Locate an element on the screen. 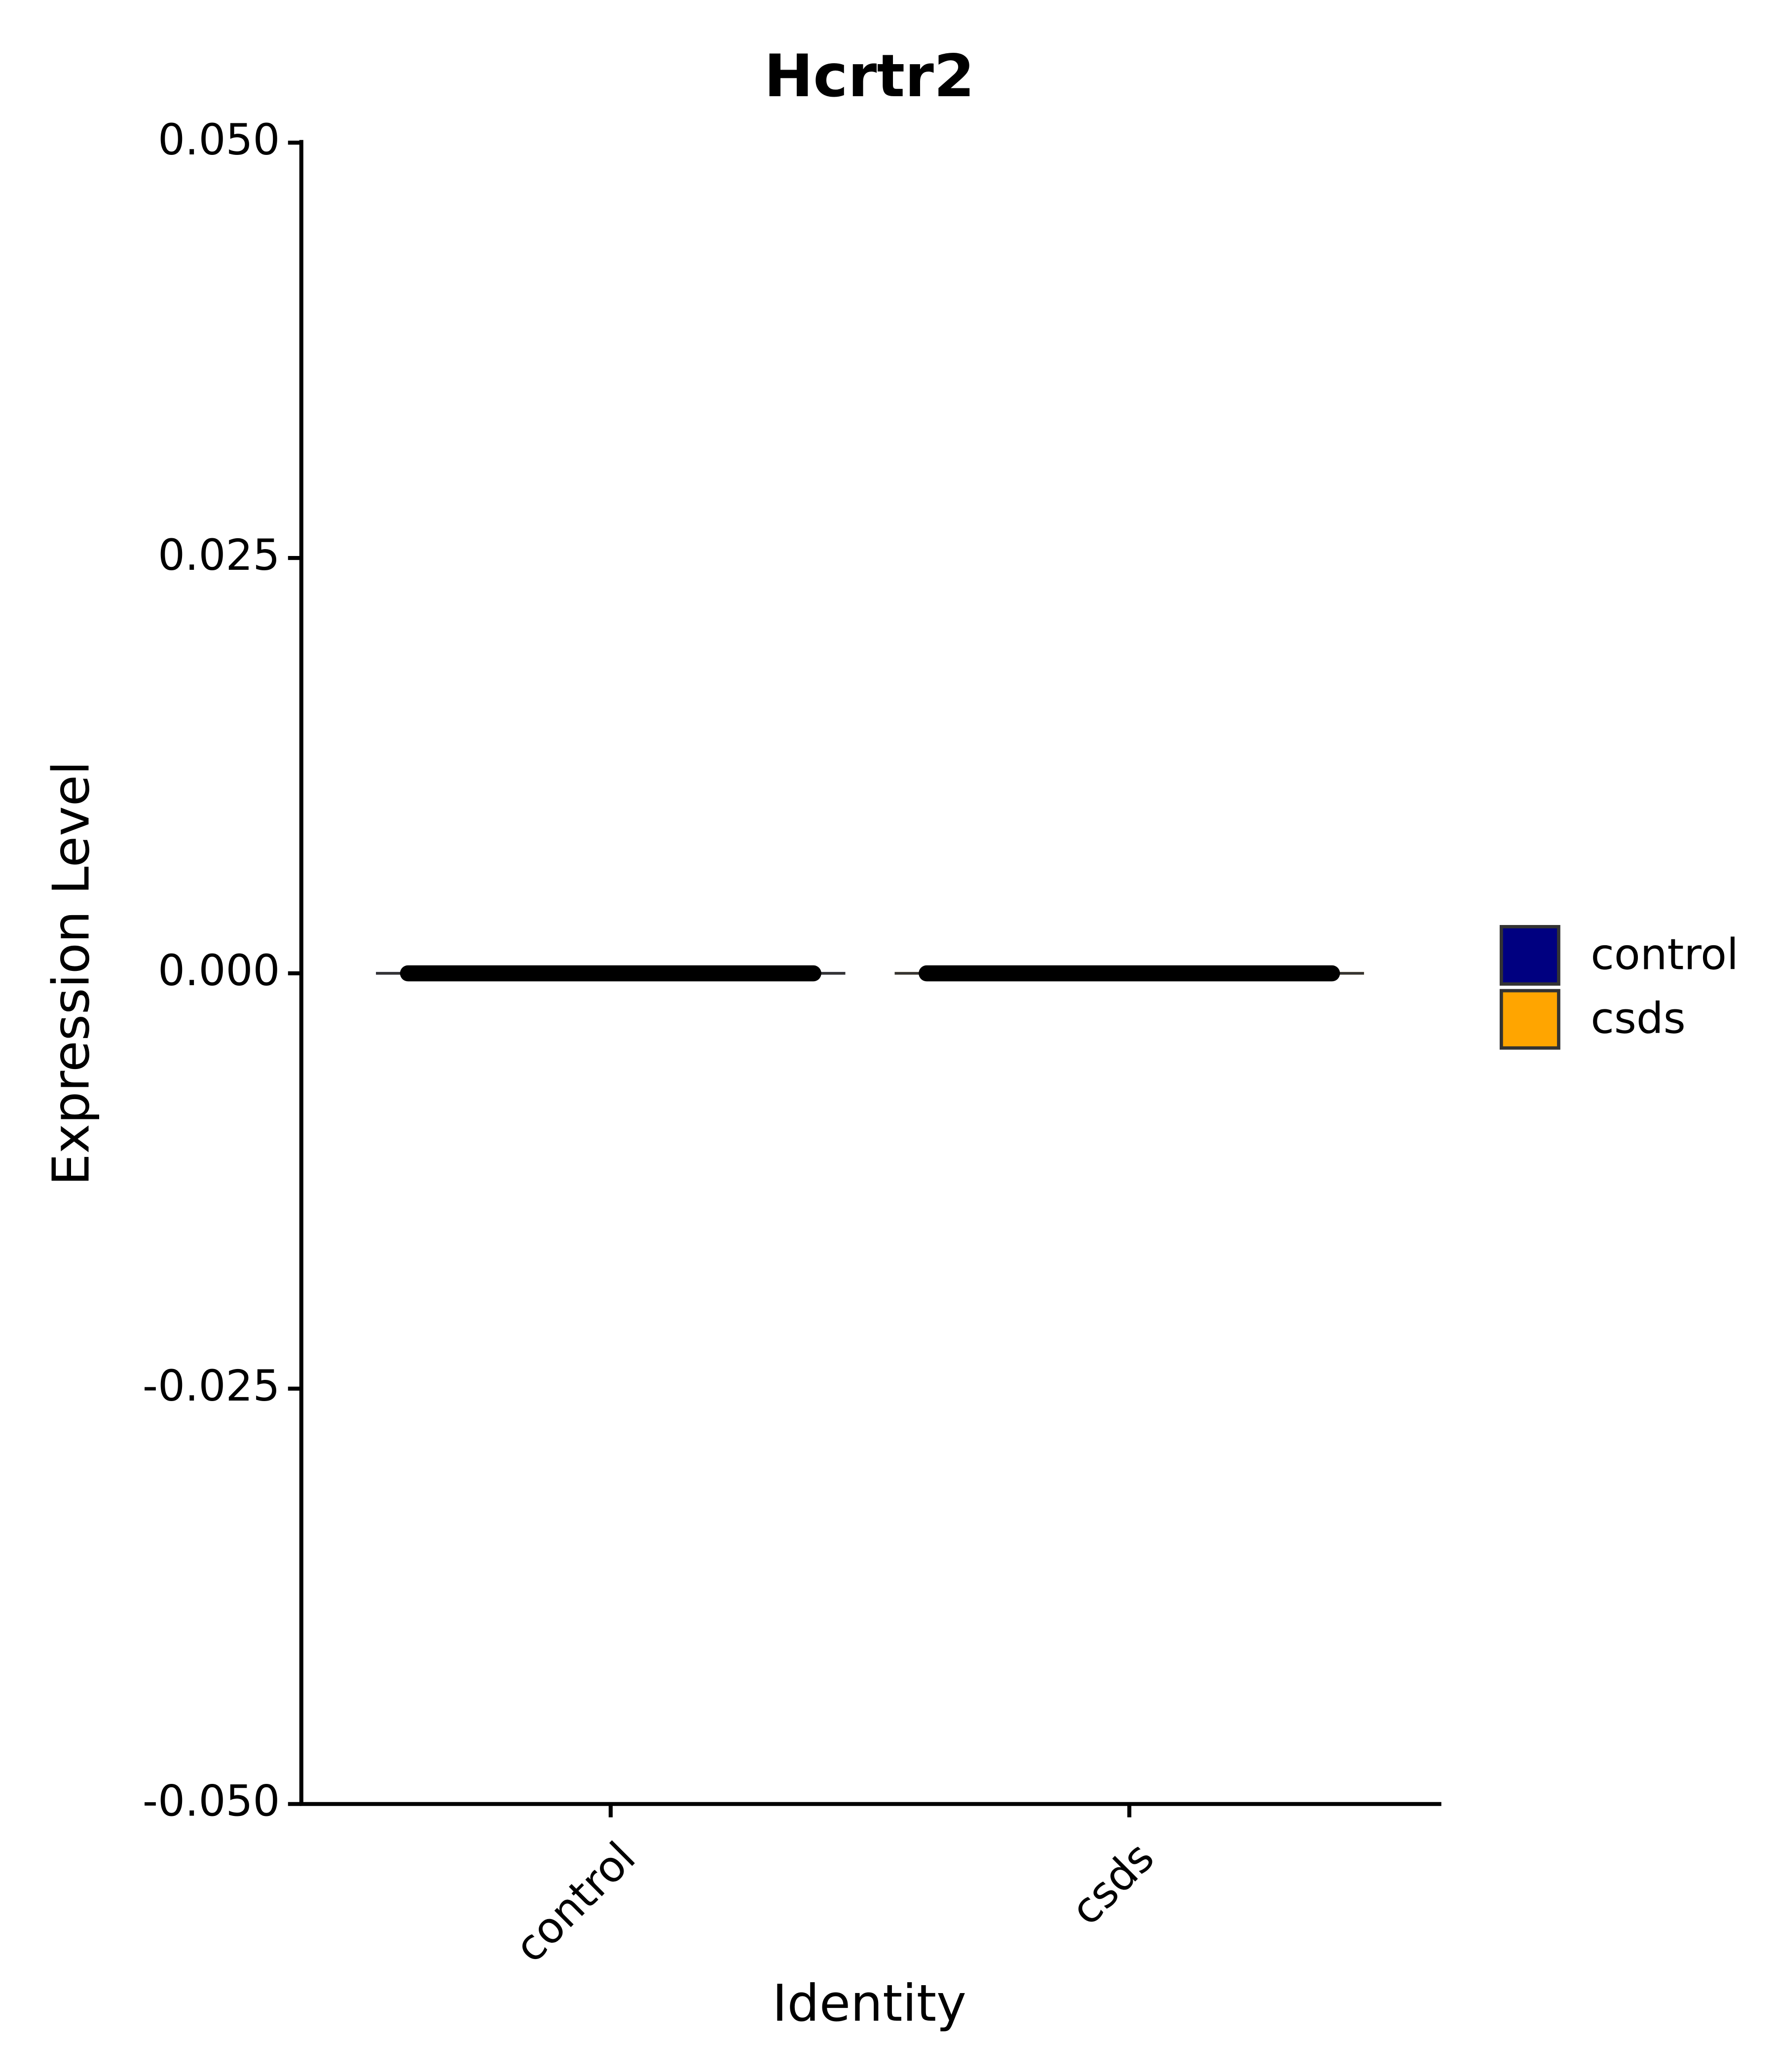  legend-label: control is located at coordinates (1665, 955).